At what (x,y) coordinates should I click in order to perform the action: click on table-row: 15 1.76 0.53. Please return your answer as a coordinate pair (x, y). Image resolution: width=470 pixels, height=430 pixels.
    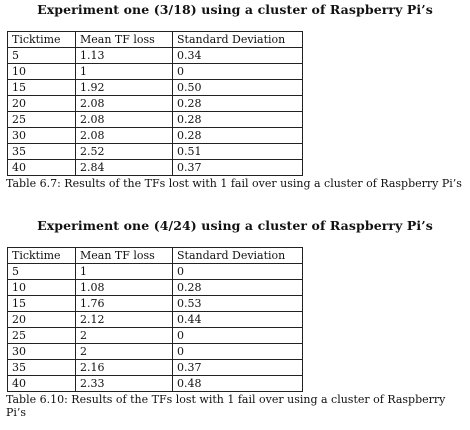
    Looking at the image, I should click on (155, 303).